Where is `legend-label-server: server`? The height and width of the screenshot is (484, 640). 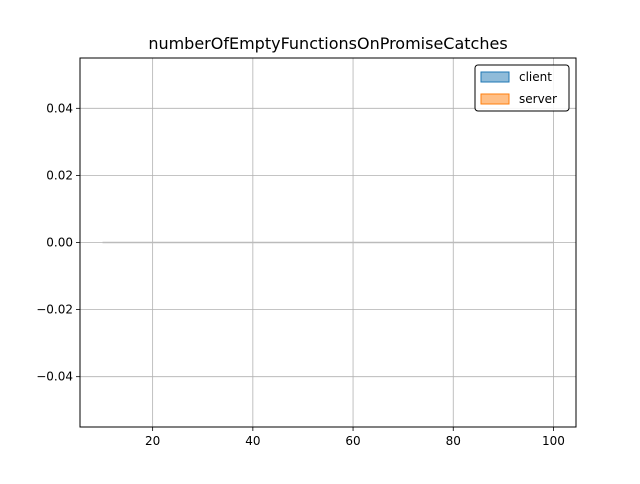
legend-label-server: server is located at coordinates (538, 99).